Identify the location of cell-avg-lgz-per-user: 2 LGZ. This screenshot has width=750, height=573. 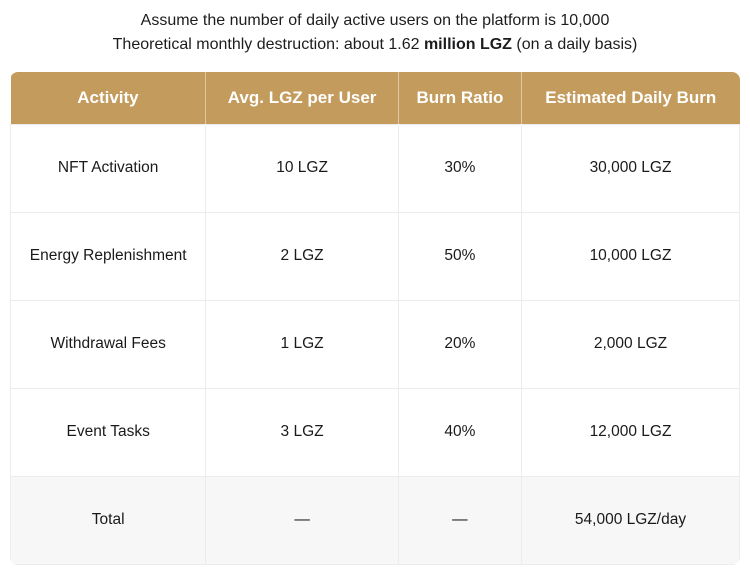
(302, 256).